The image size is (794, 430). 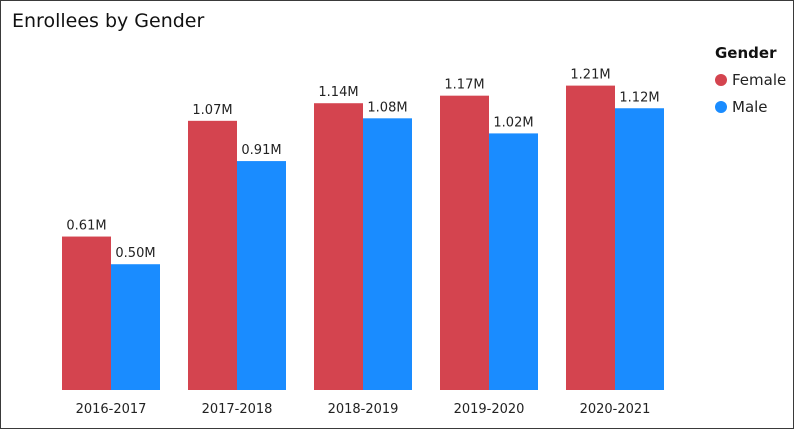 What do you see at coordinates (387, 254) in the screenshot?
I see `bar-male-2018-2019` at bounding box center [387, 254].